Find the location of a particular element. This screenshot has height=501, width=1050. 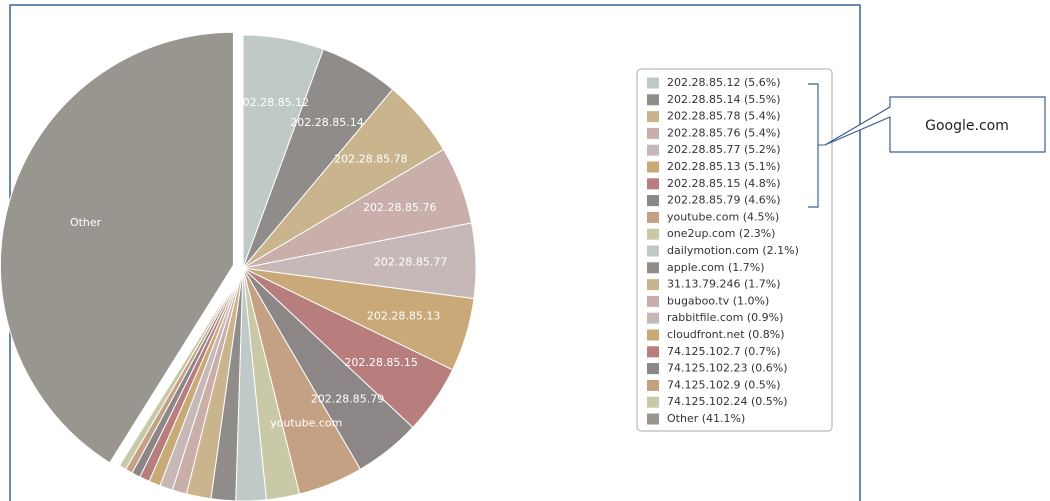

legend-label: 202.28.85.14 (5.5%) is located at coordinates (724, 99).